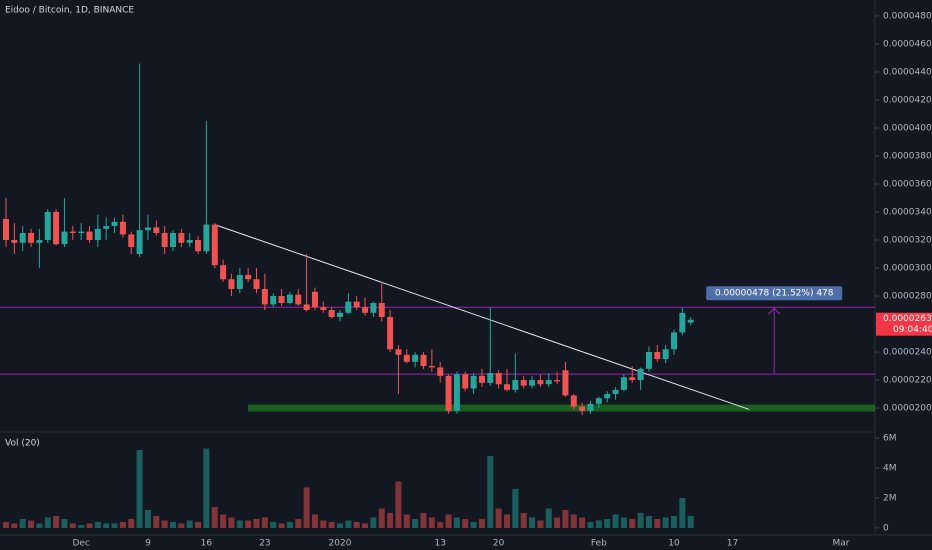 This screenshot has width=932, height=550. I want to click on y-tick-label: 0.00004600, so click(907, 44).